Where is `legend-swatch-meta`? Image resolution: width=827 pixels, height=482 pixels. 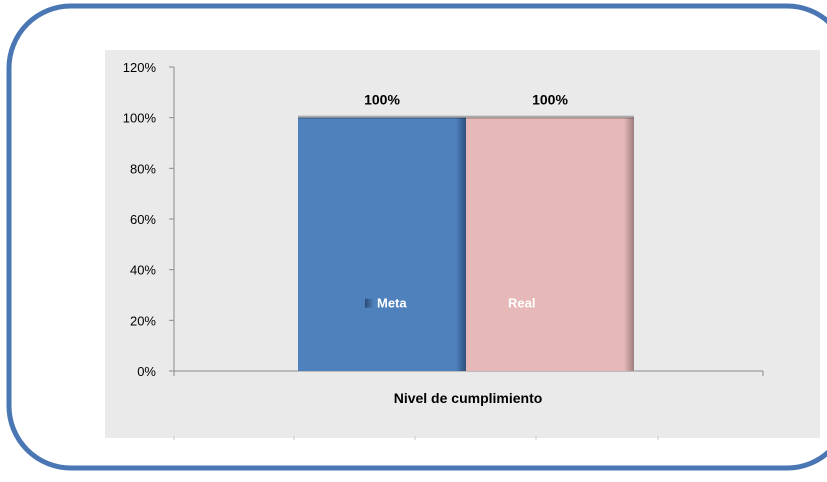
legend-swatch-meta is located at coordinates (369, 303).